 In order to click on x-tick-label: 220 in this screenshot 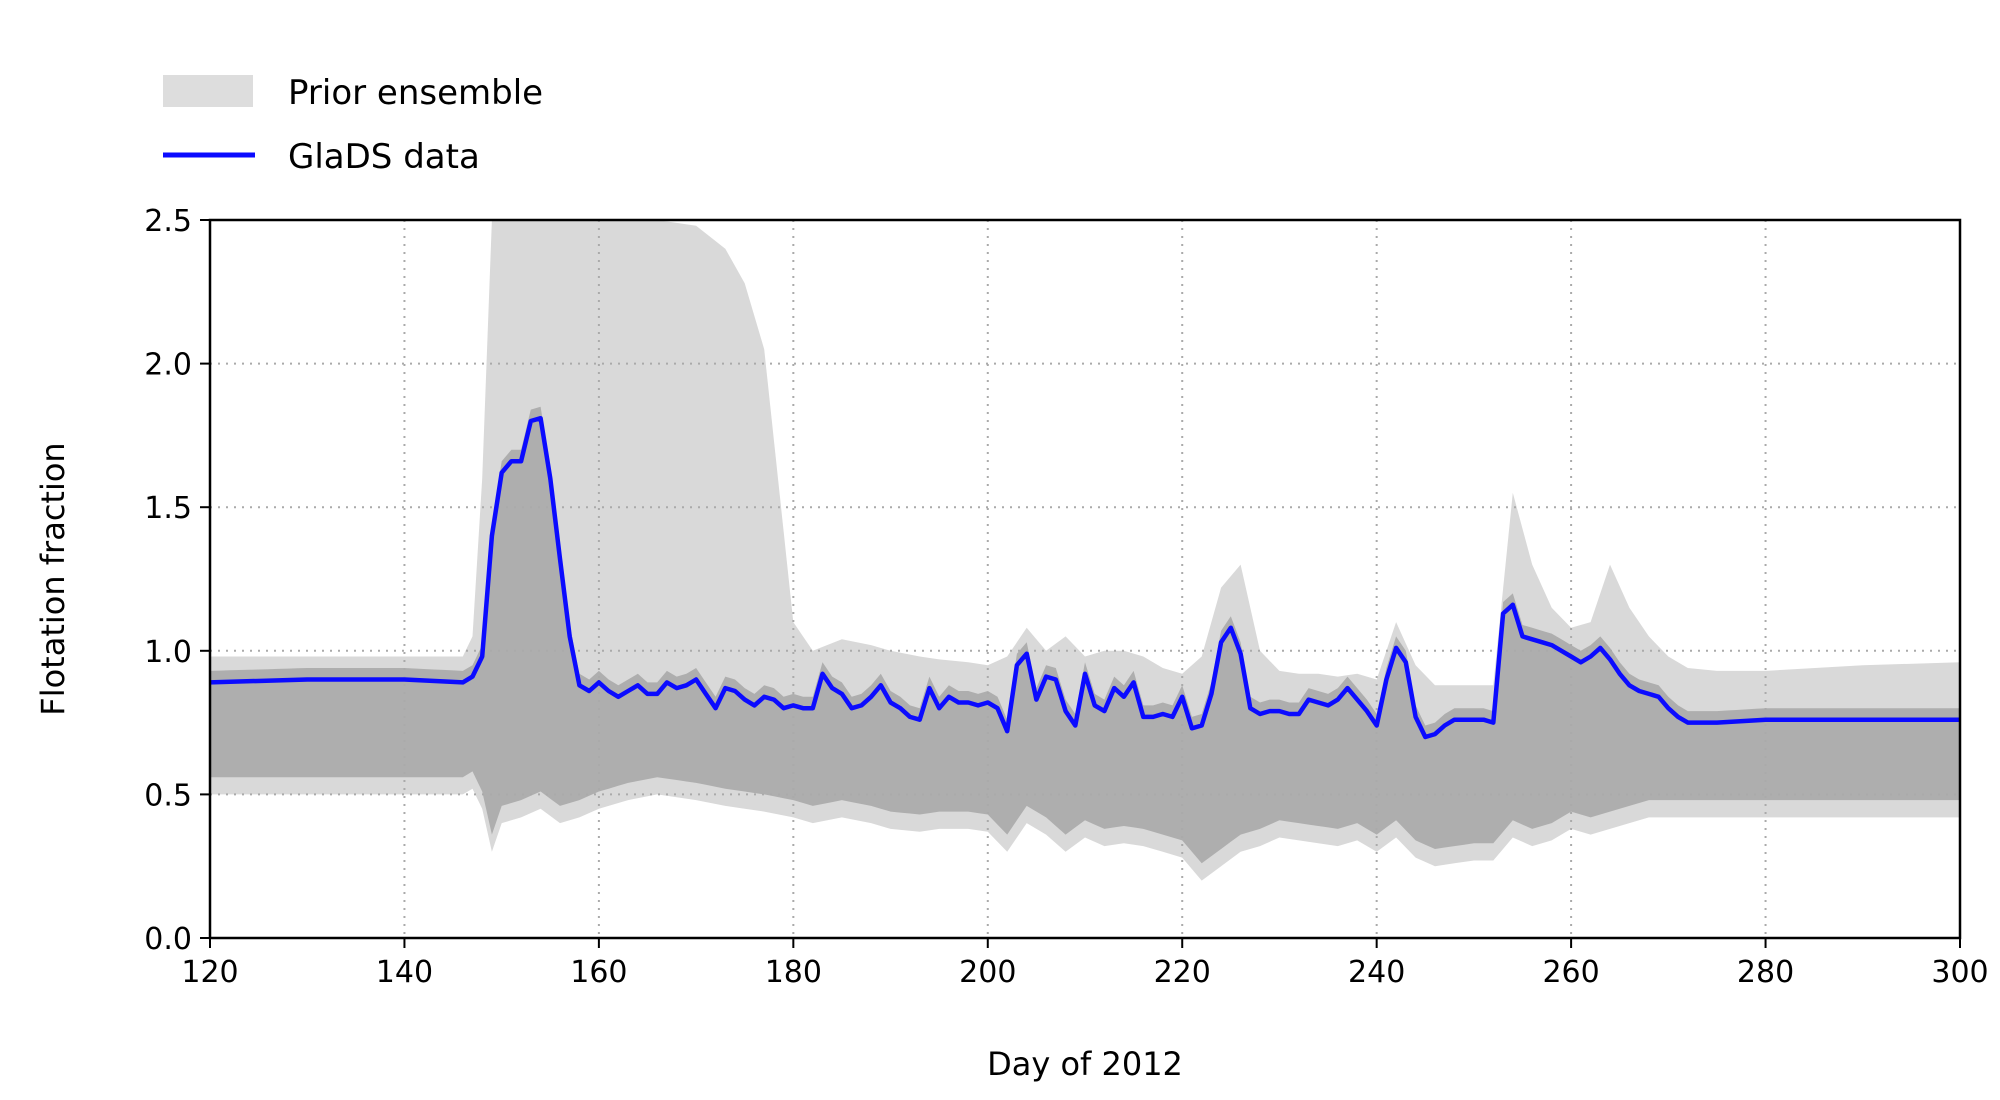, I will do `click(1182, 972)`.